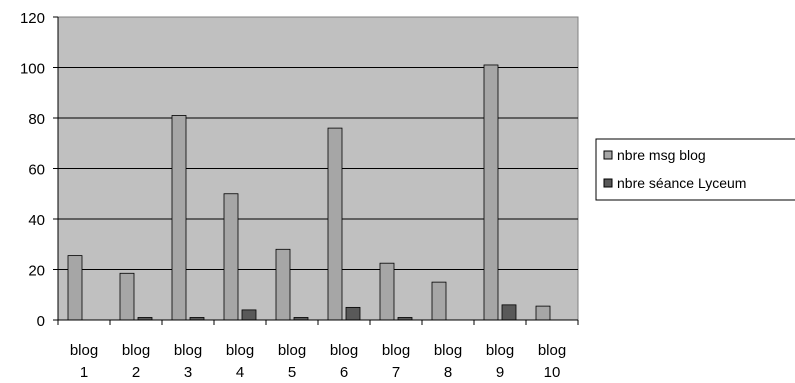  Describe the element at coordinates (396, 372) in the screenshot. I see `x-tick-label: 7` at that location.